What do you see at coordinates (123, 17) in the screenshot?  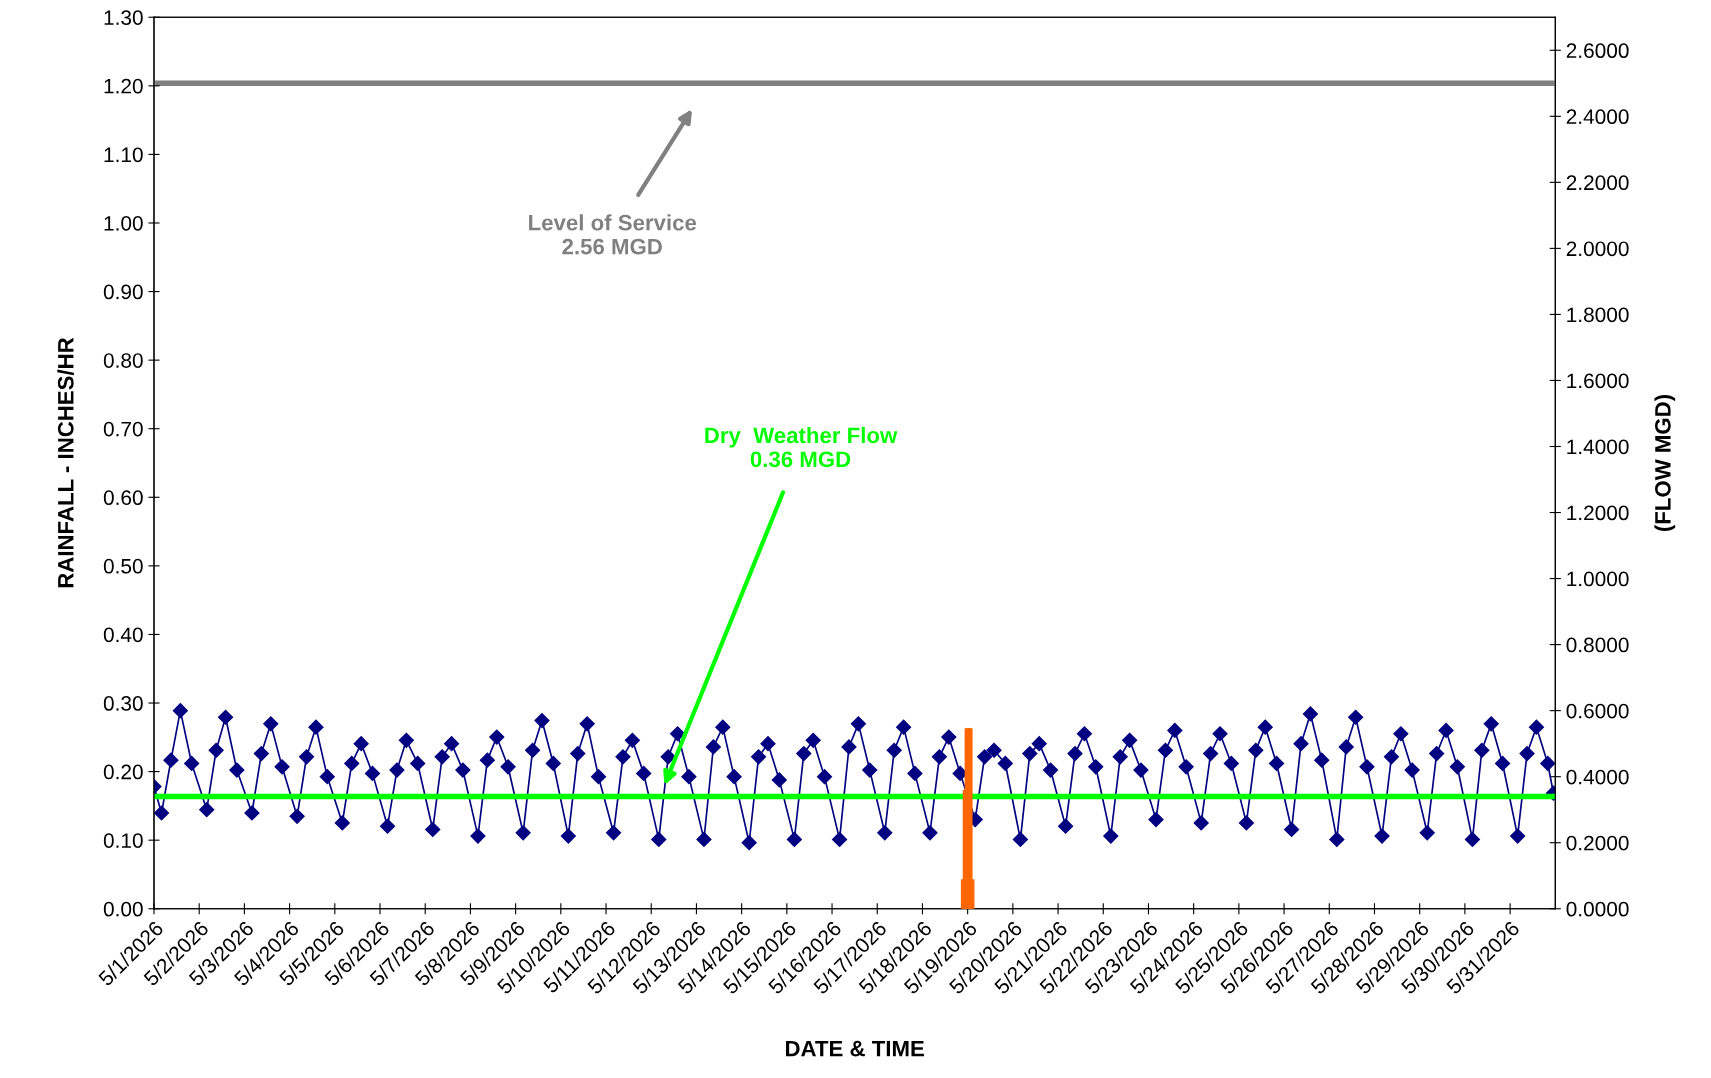 I see `y-tick-label: 1.30` at bounding box center [123, 17].